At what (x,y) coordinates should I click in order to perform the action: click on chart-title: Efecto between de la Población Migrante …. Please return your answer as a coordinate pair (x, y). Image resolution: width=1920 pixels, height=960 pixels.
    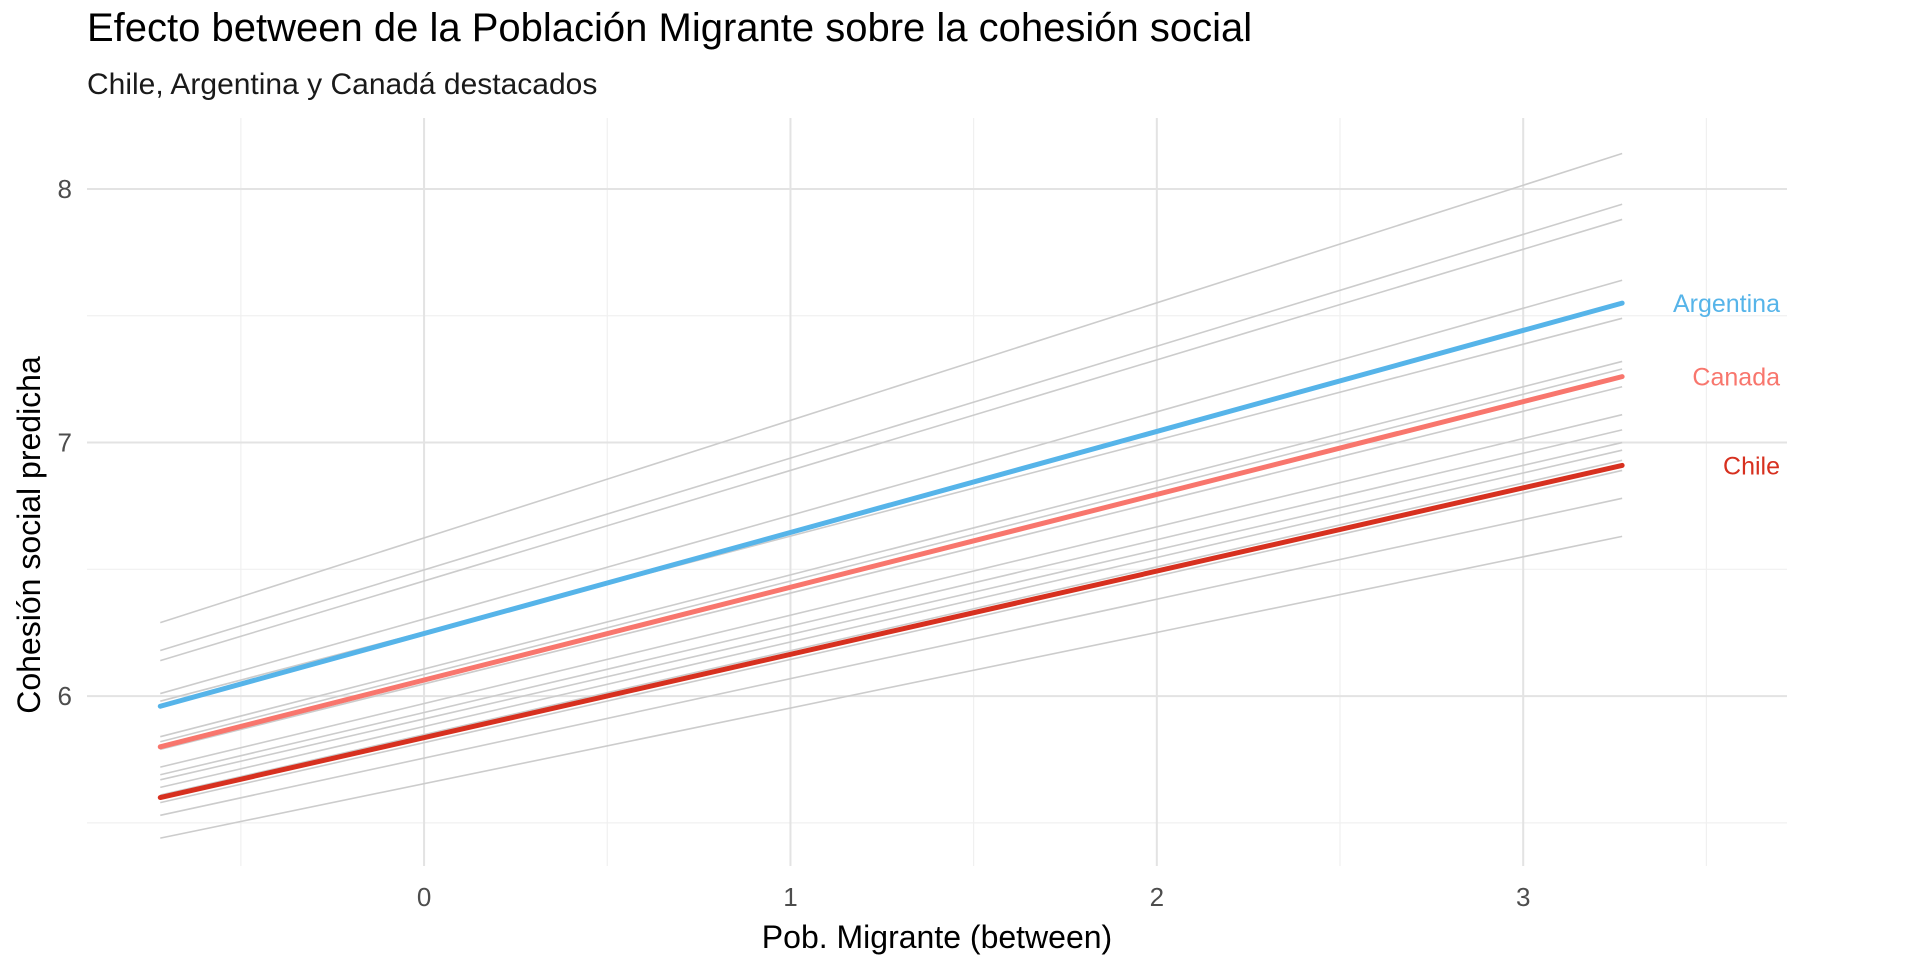
    Looking at the image, I should click on (670, 28).